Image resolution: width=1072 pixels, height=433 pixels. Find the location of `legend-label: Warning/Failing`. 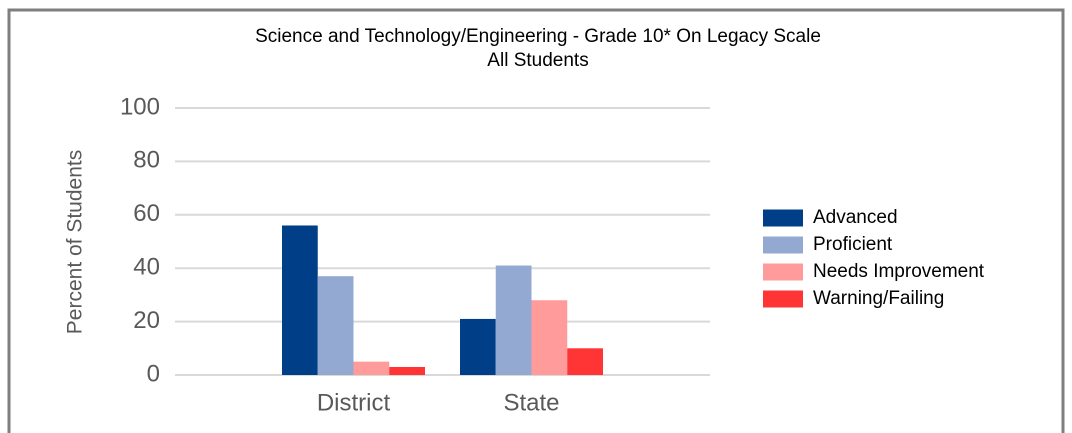

legend-label: Warning/Failing is located at coordinates (878, 298).